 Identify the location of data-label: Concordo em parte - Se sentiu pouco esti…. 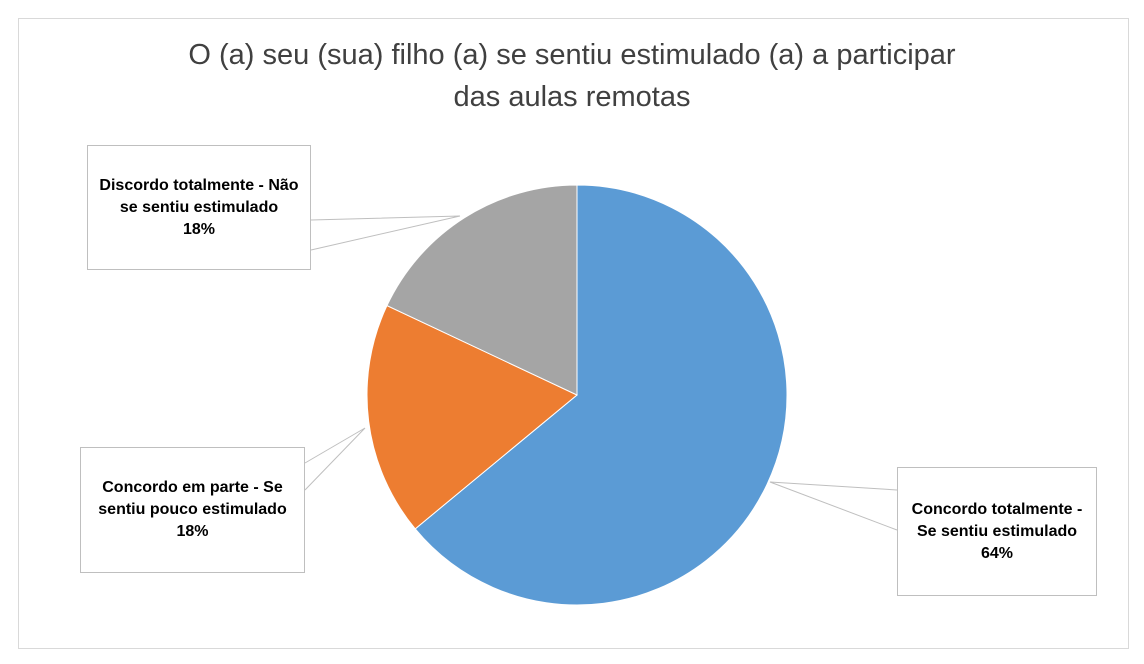
(192, 510).